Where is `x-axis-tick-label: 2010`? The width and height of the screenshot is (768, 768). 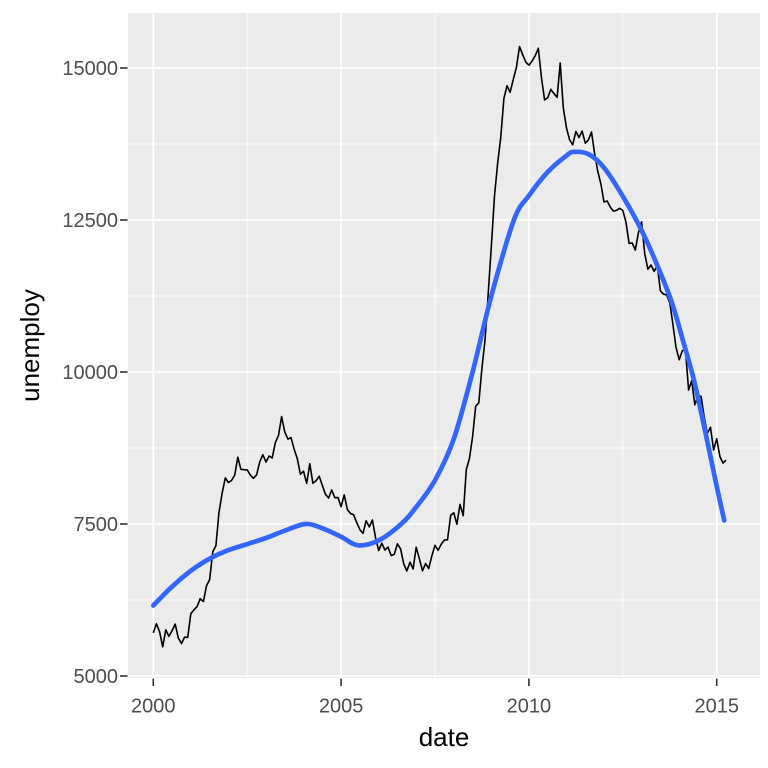 x-axis-tick-label: 2010 is located at coordinates (529, 707).